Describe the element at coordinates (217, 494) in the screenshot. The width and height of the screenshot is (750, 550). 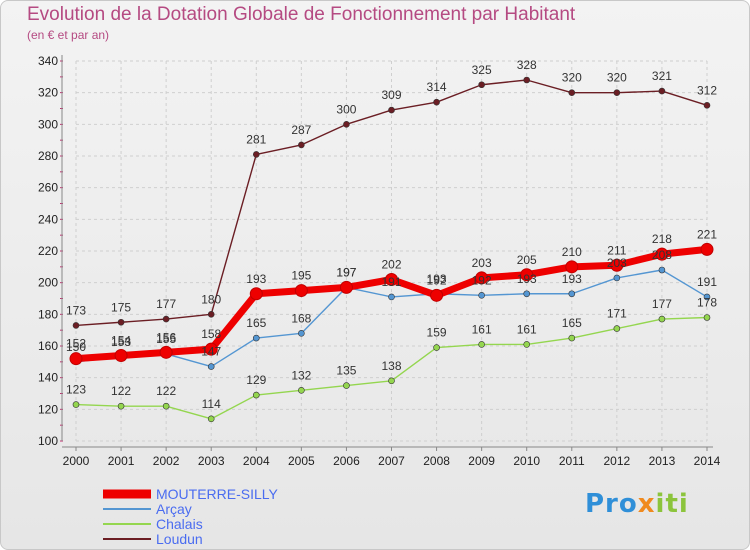
I see `legend-entry: MOUTERRE-SILLY` at that location.